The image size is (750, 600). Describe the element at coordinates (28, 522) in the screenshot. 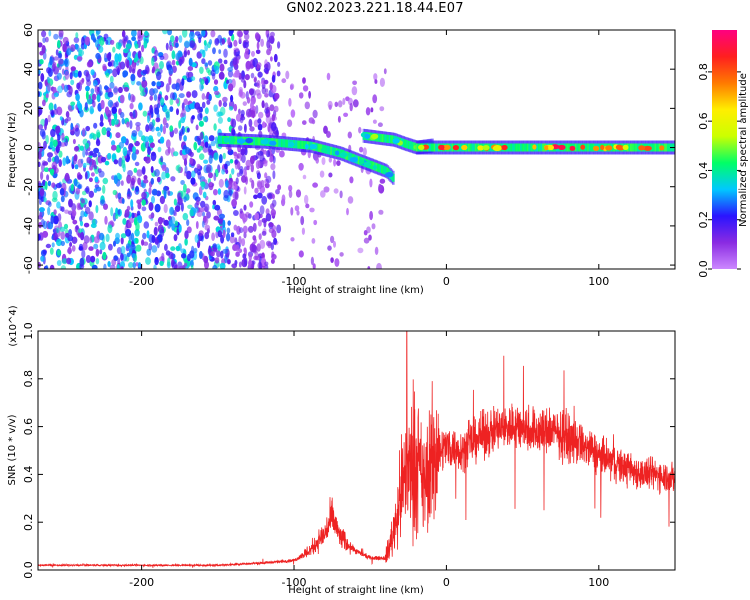

I see `y-tick-label: 0.2` at that location.